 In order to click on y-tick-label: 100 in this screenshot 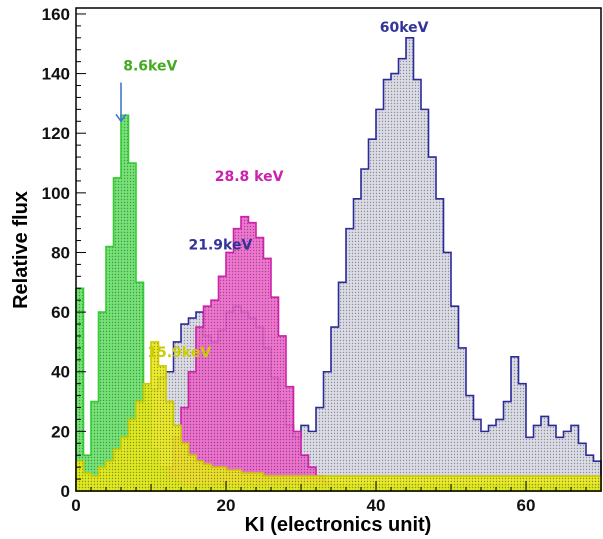, I will do `click(56, 193)`.